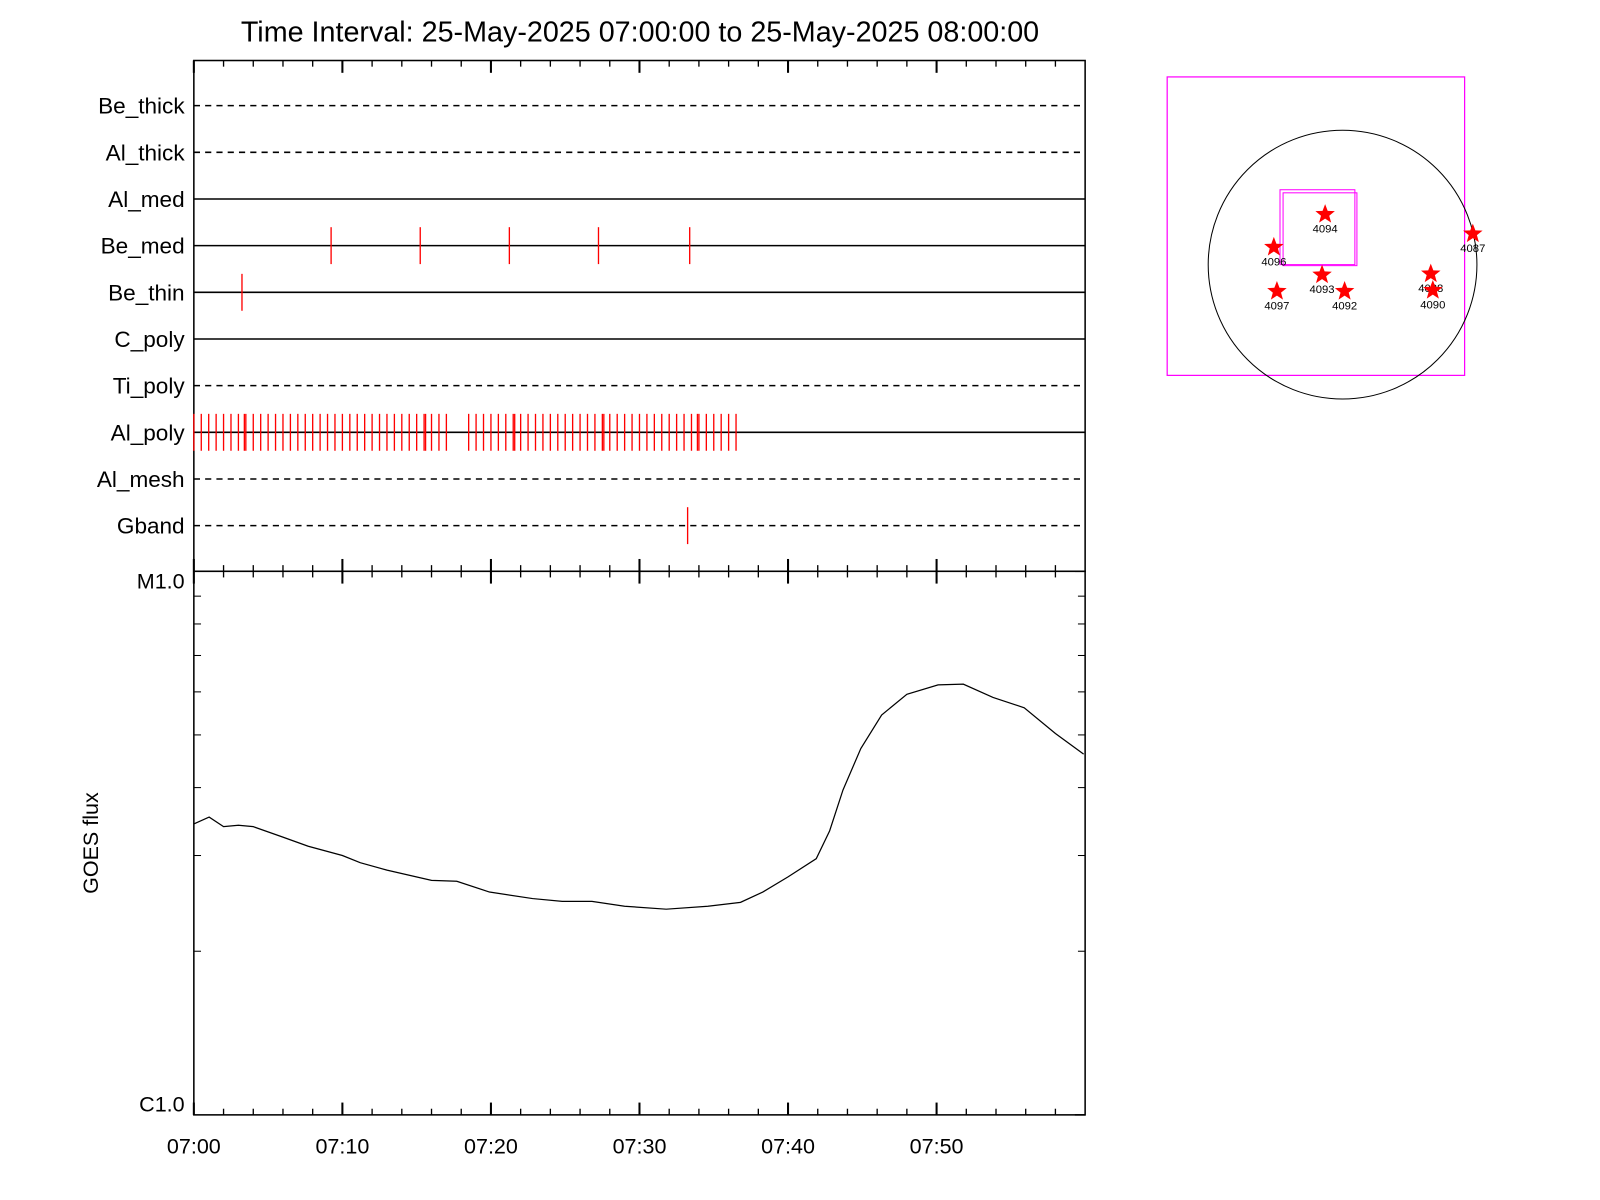  What do you see at coordinates (639, 796) in the screenshot?
I see `goes-line` at bounding box center [639, 796].